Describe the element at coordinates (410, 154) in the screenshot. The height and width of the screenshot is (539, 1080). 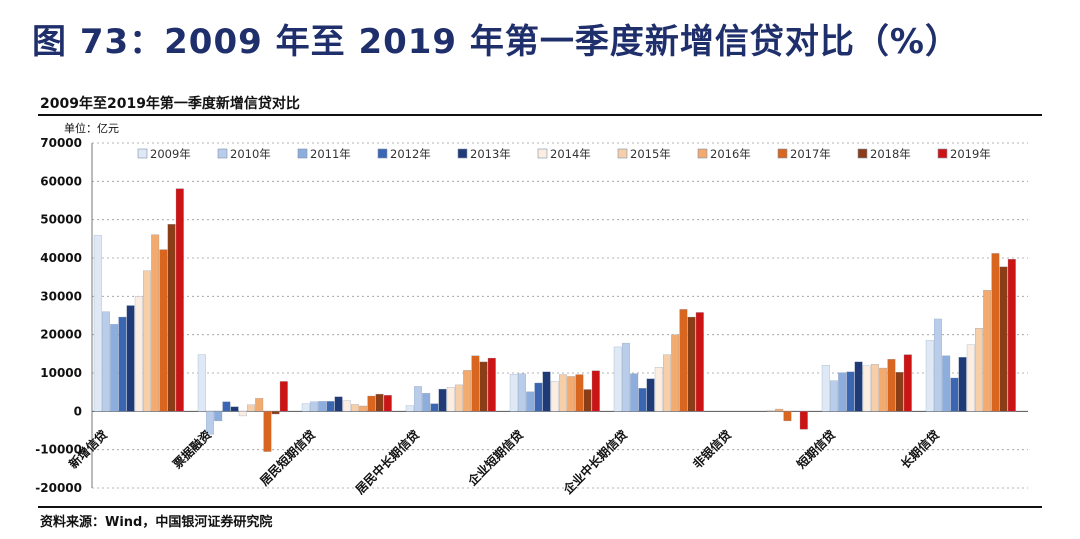
I see `legend-label: 2012年` at that location.